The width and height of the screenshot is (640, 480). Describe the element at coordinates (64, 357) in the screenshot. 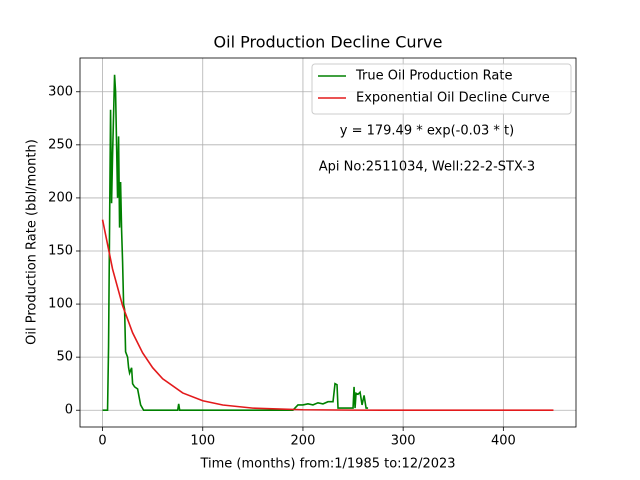

I see `y-tick-label: 50` at that location.